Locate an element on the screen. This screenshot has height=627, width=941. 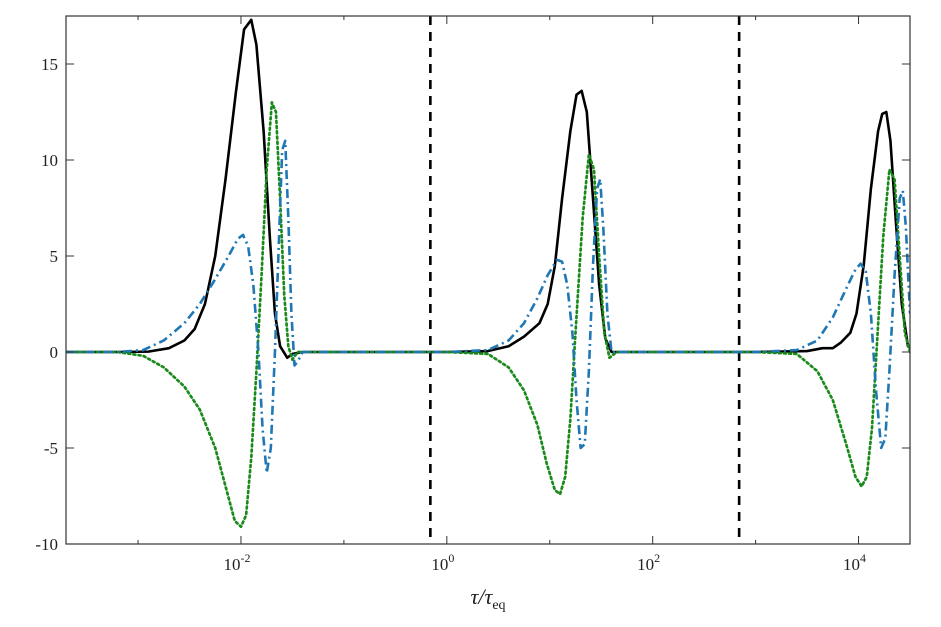
y-tick-label: 15 is located at coordinates (49, 64).